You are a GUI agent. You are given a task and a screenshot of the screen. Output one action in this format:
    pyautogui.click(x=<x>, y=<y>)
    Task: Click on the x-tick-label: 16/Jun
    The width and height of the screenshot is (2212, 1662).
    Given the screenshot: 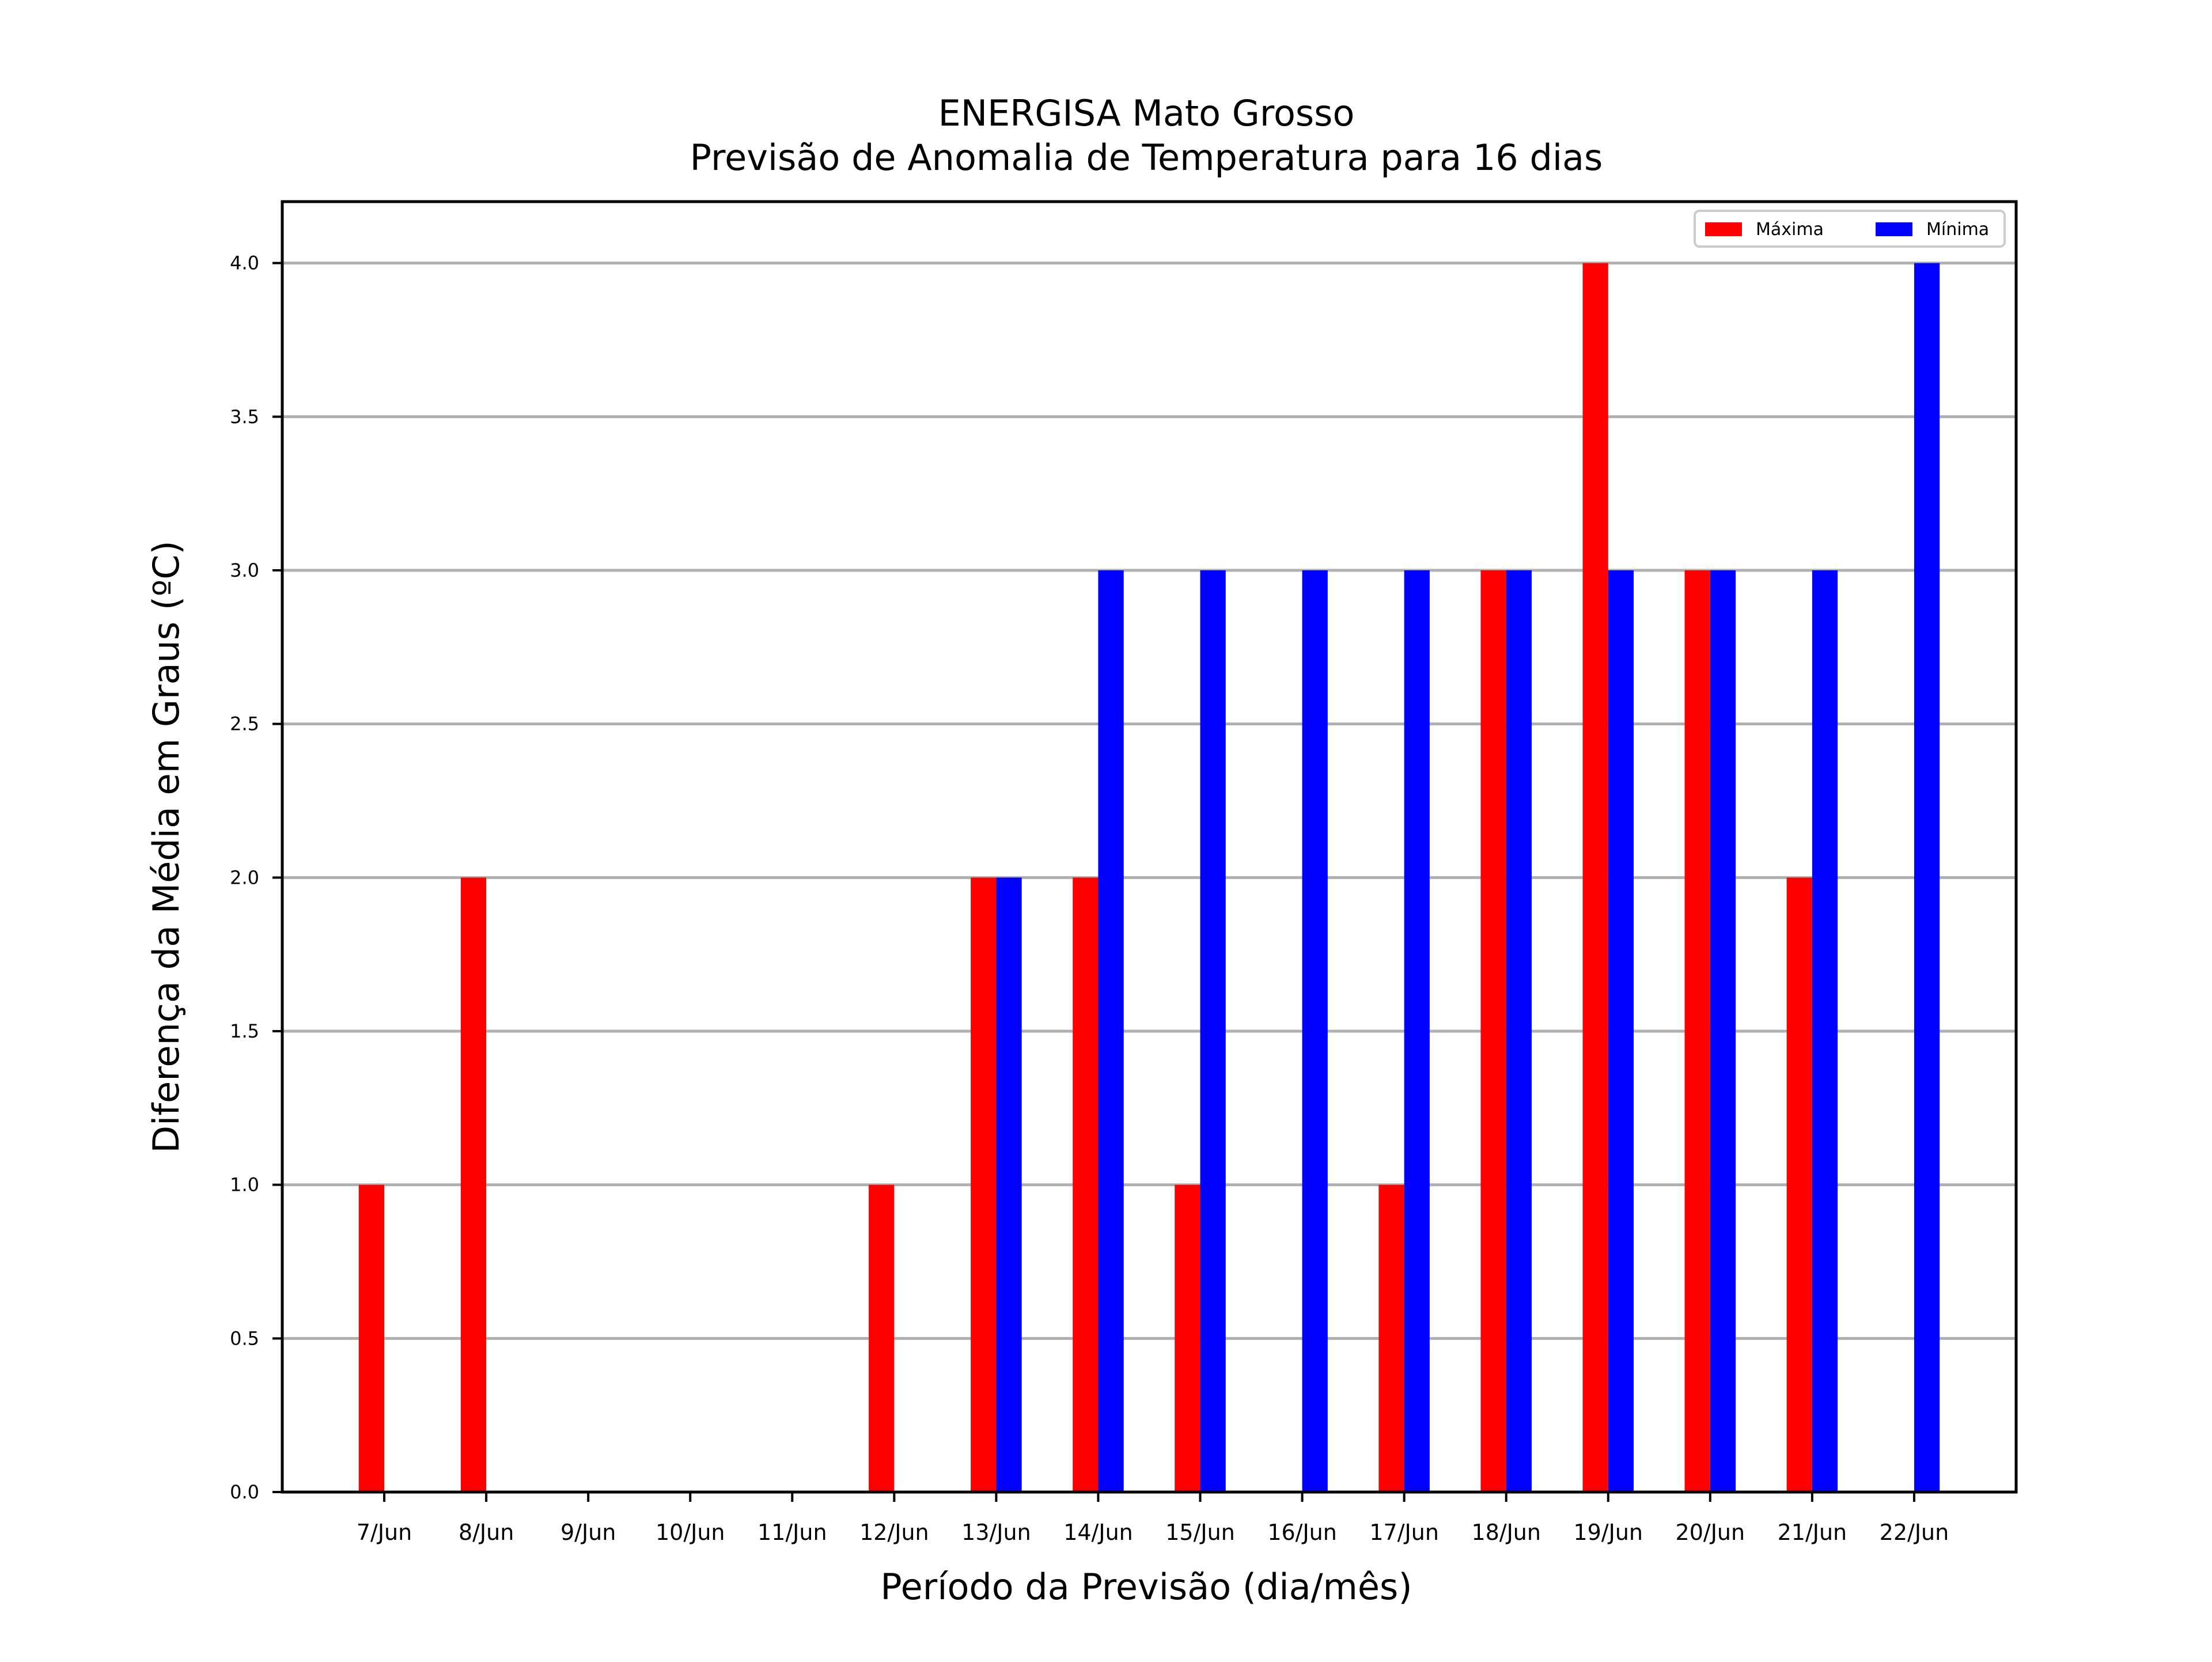 What is the action you would take?
    pyautogui.click(x=1302, y=1533)
    